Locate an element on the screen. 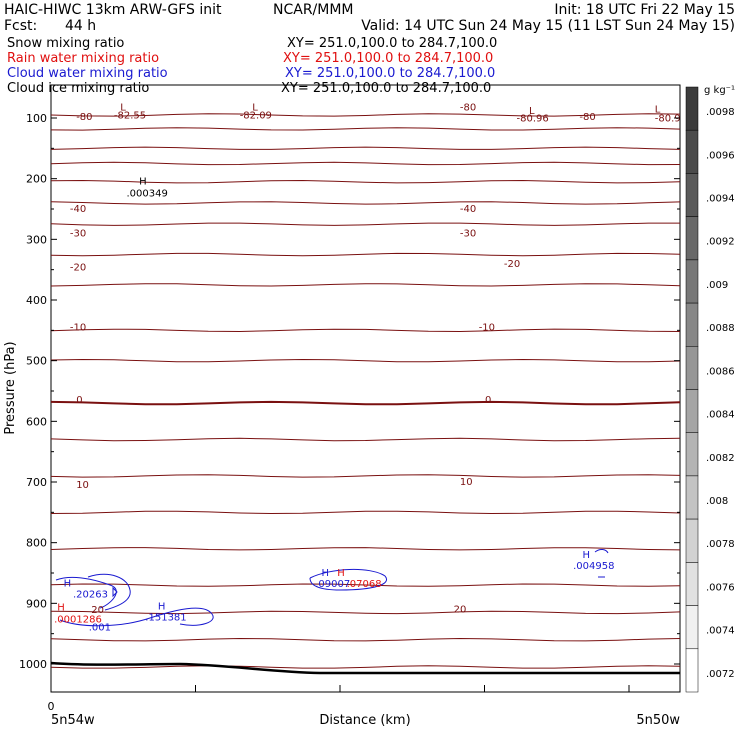  contour-value-label: -10 is located at coordinates (78, 327).